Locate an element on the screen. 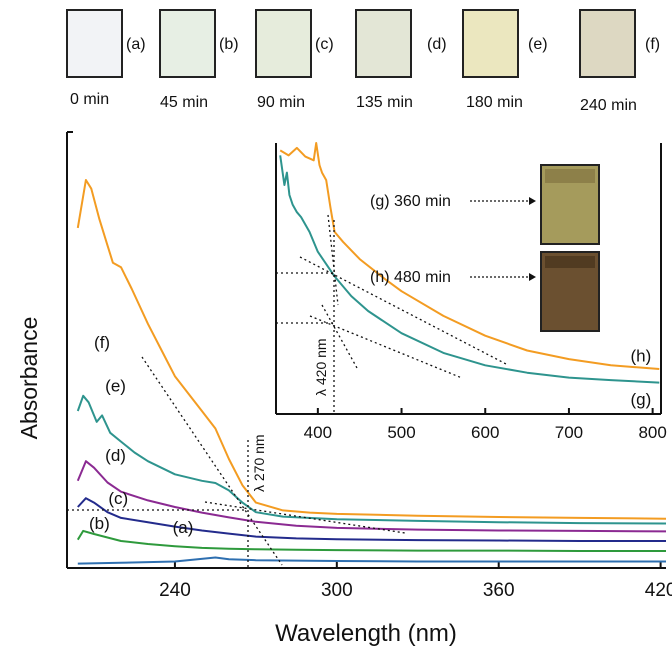 The height and width of the screenshot is (652, 672). series-line-c is located at coordinates (371, 519).